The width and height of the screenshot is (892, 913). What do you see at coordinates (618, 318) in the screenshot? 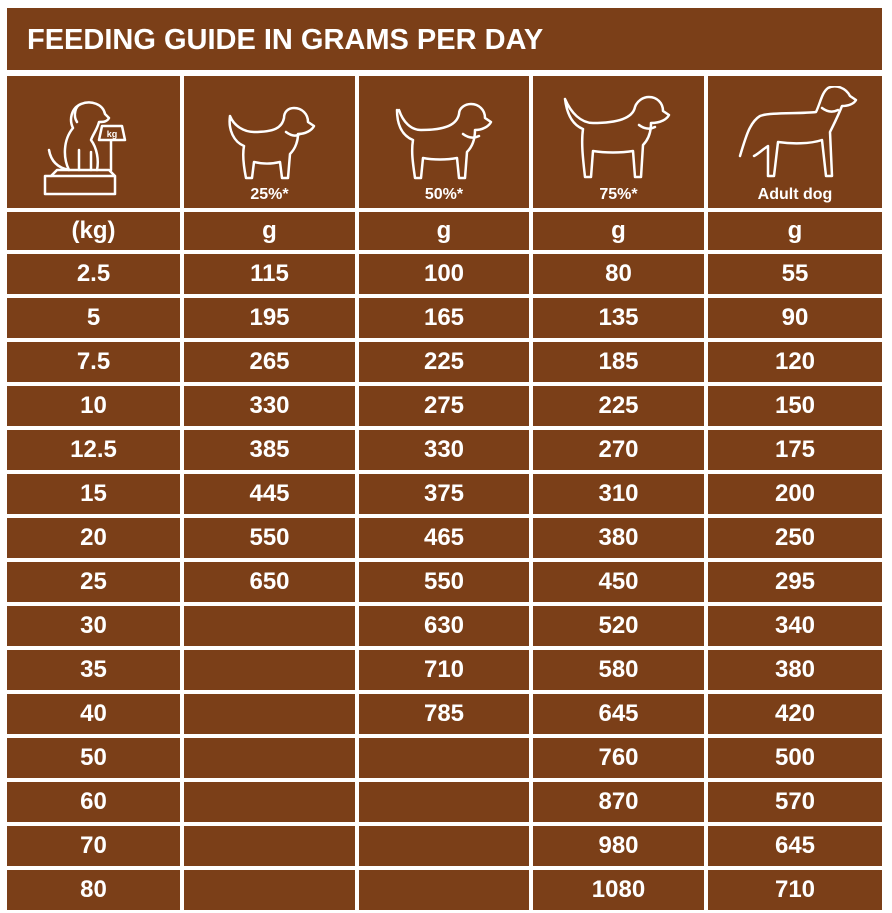
I see `amount-cell: 135` at bounding box center [618, 318].